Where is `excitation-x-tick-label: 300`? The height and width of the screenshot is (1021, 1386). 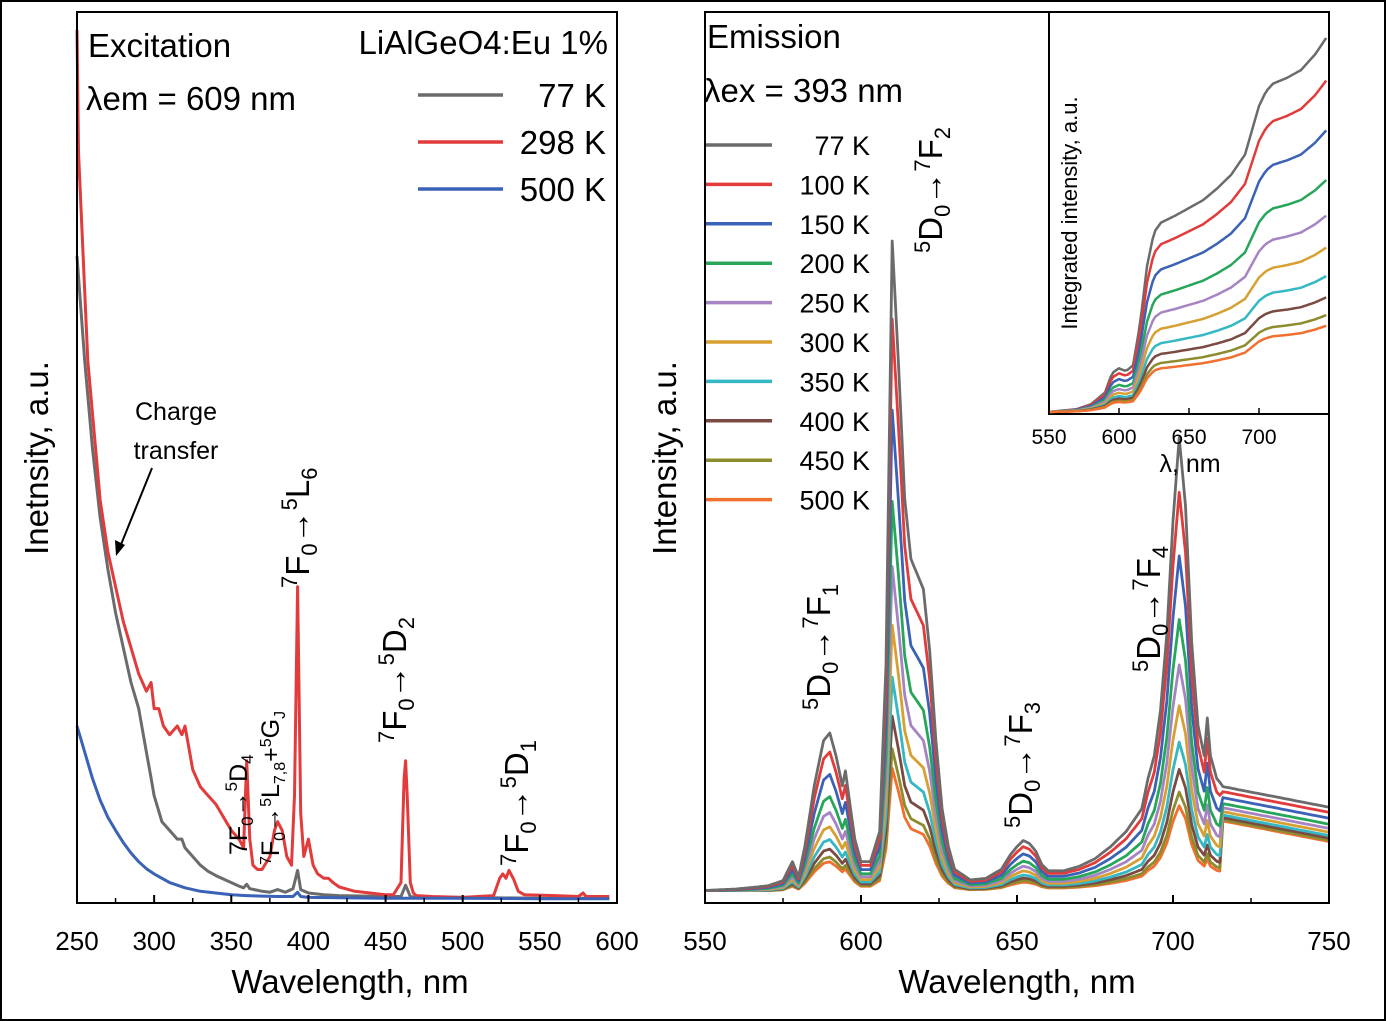 excitation-x-tick-label: 300 is located at coordinates (153, 941).